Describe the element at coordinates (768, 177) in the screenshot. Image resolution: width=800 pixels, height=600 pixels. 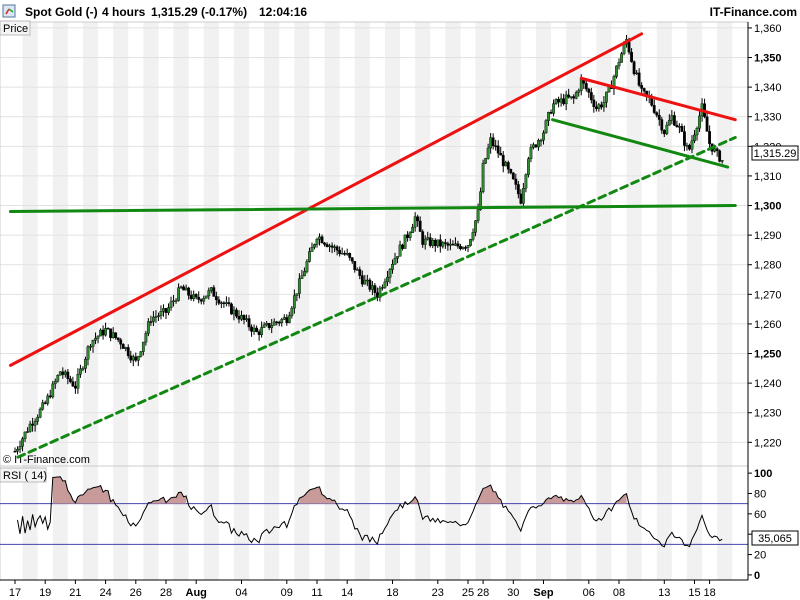
I see `price-tick-label: 1,310` at that location.